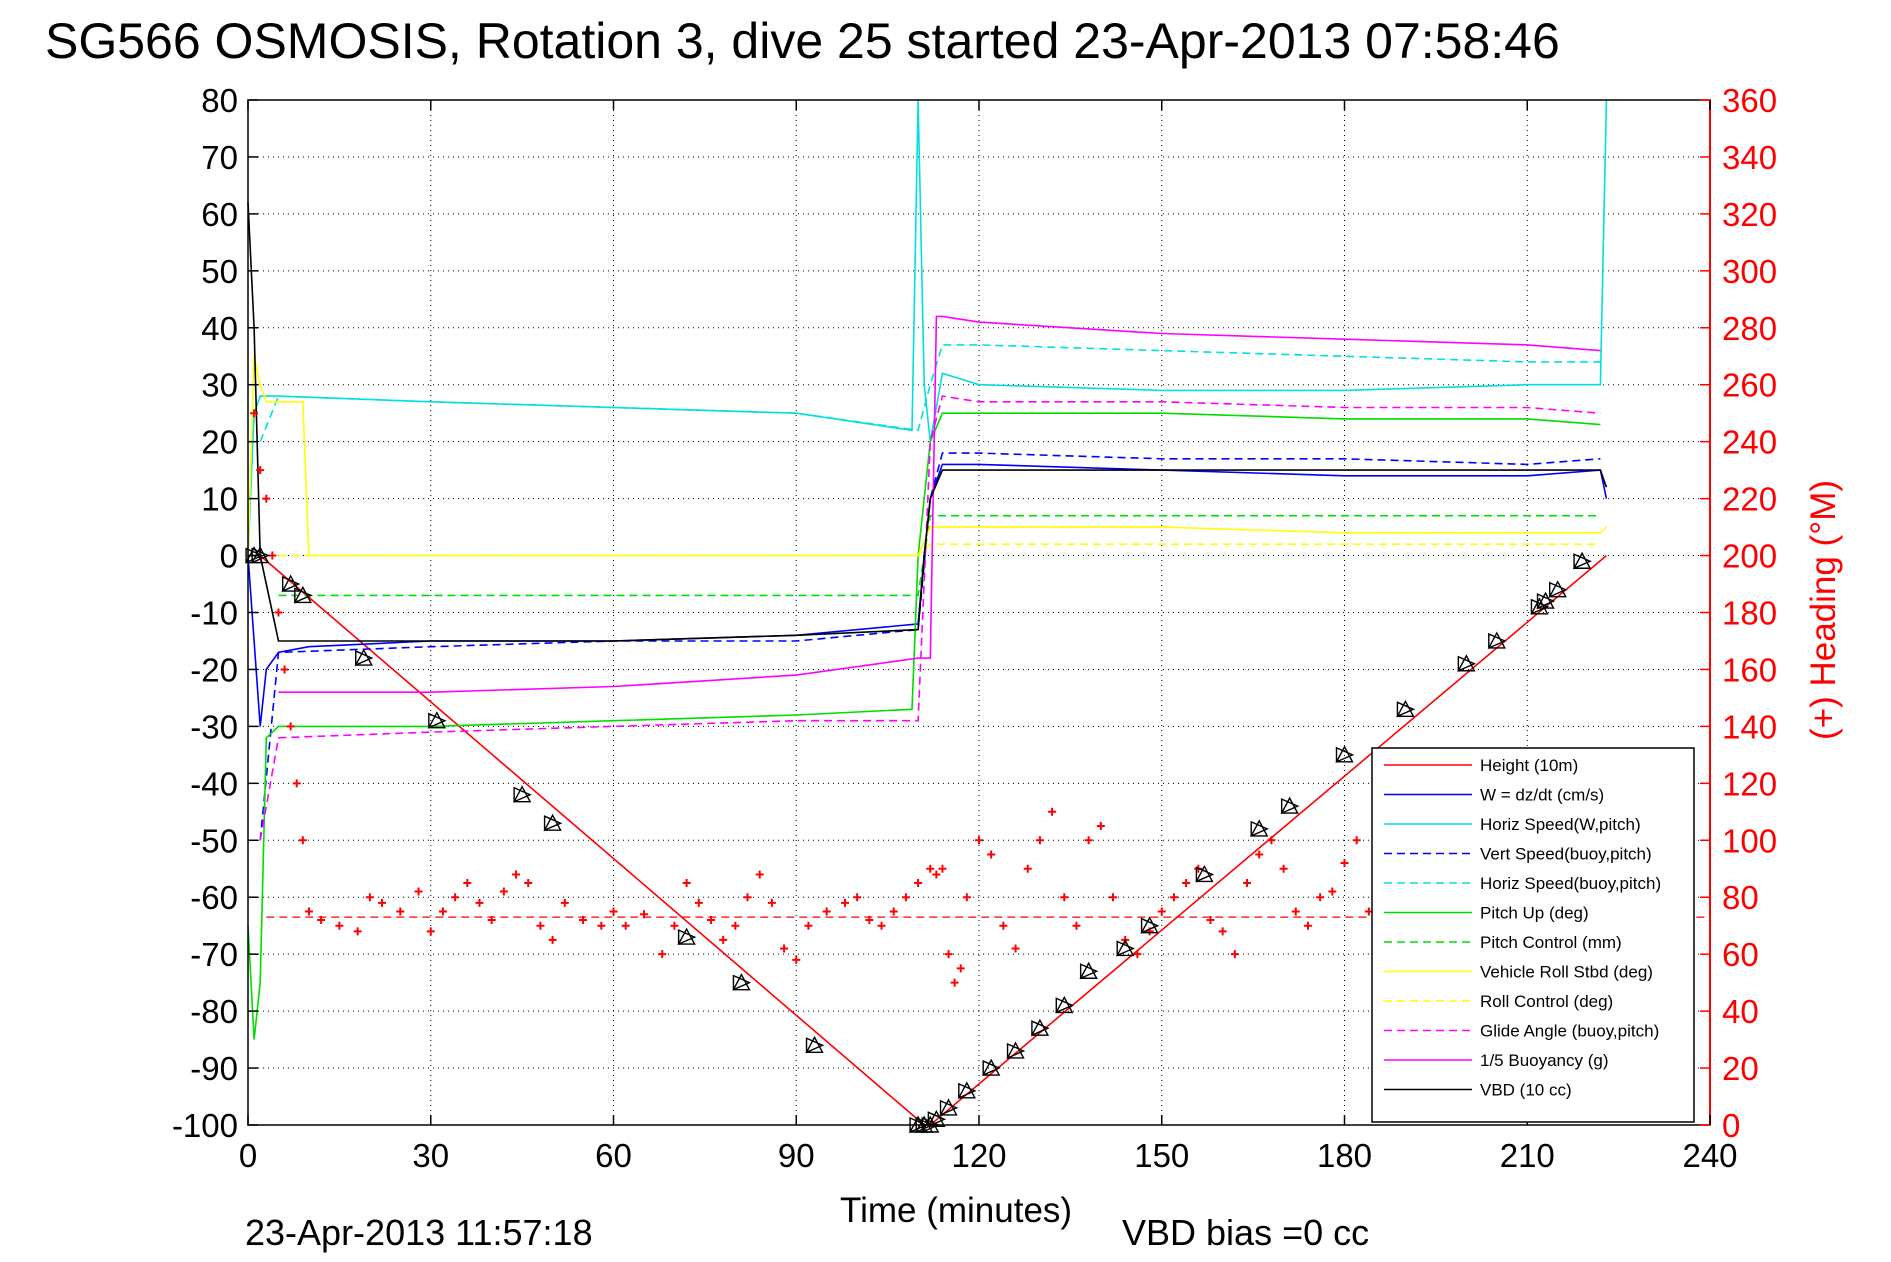 This screenshot has width=1891, height=1262. What do you see at coordinates (219, 157) in the screenshot?
I see `y-tick-label: 70` at bounding box center [219, 157].